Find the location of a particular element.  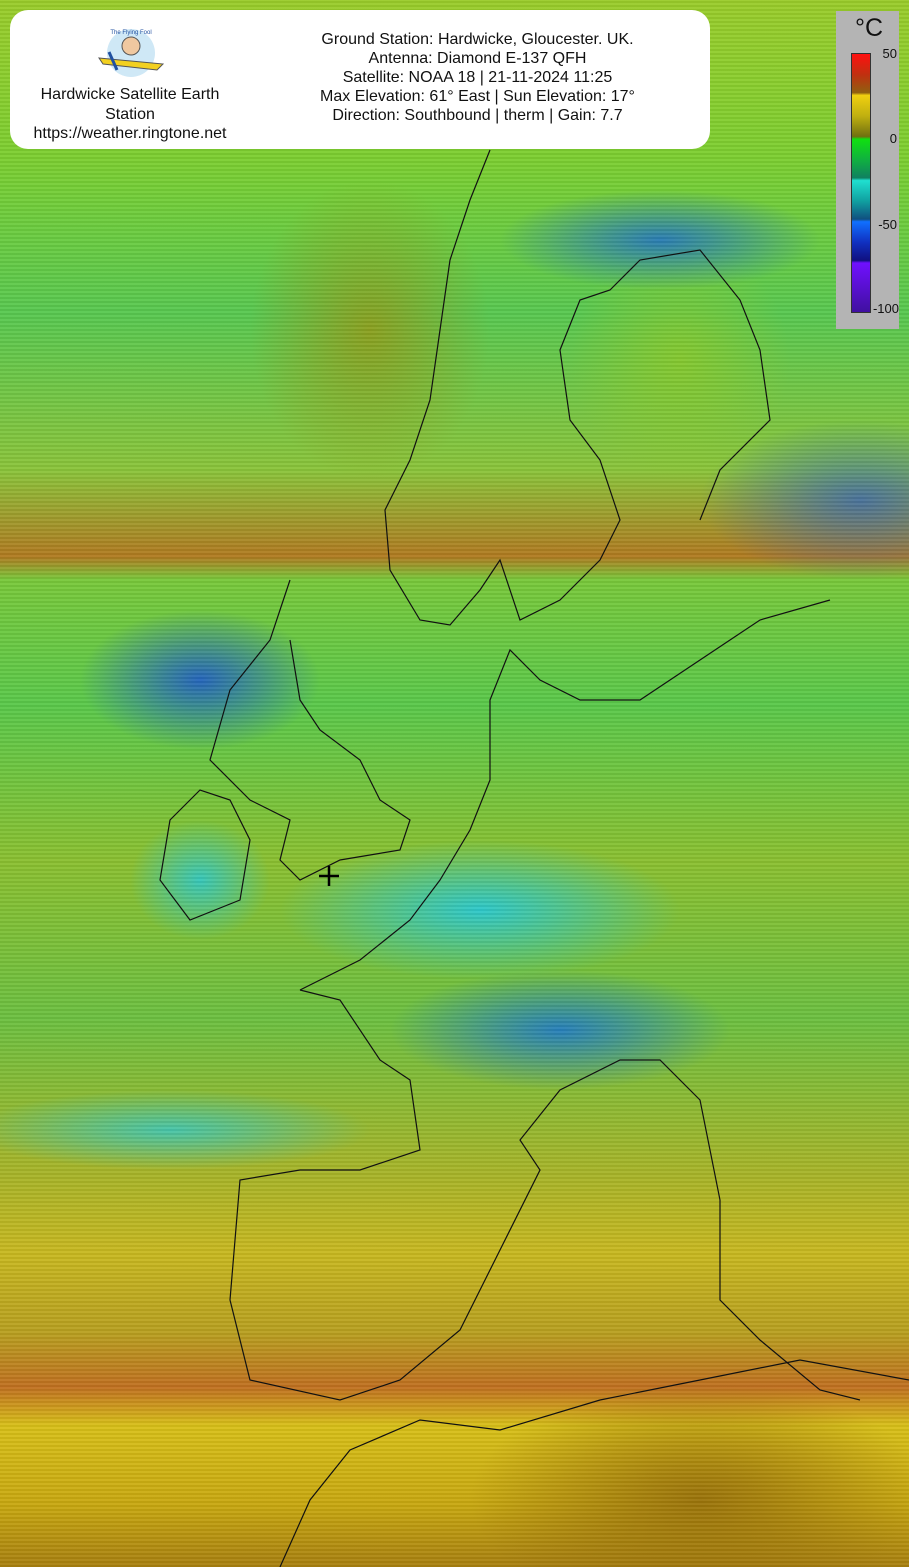

legend-tick-minus-50: -50 is located at coordinates (887, 224).